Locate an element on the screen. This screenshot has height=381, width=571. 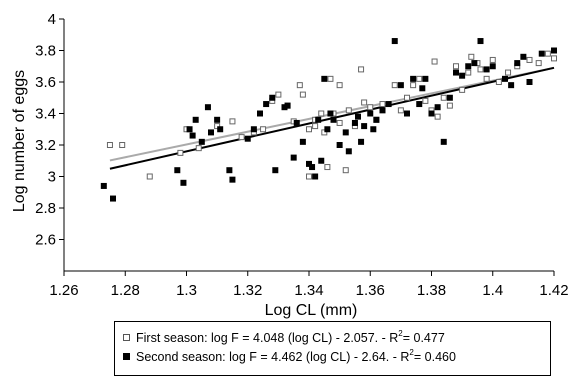
open-square-icon is located at coordinates (126, 337).